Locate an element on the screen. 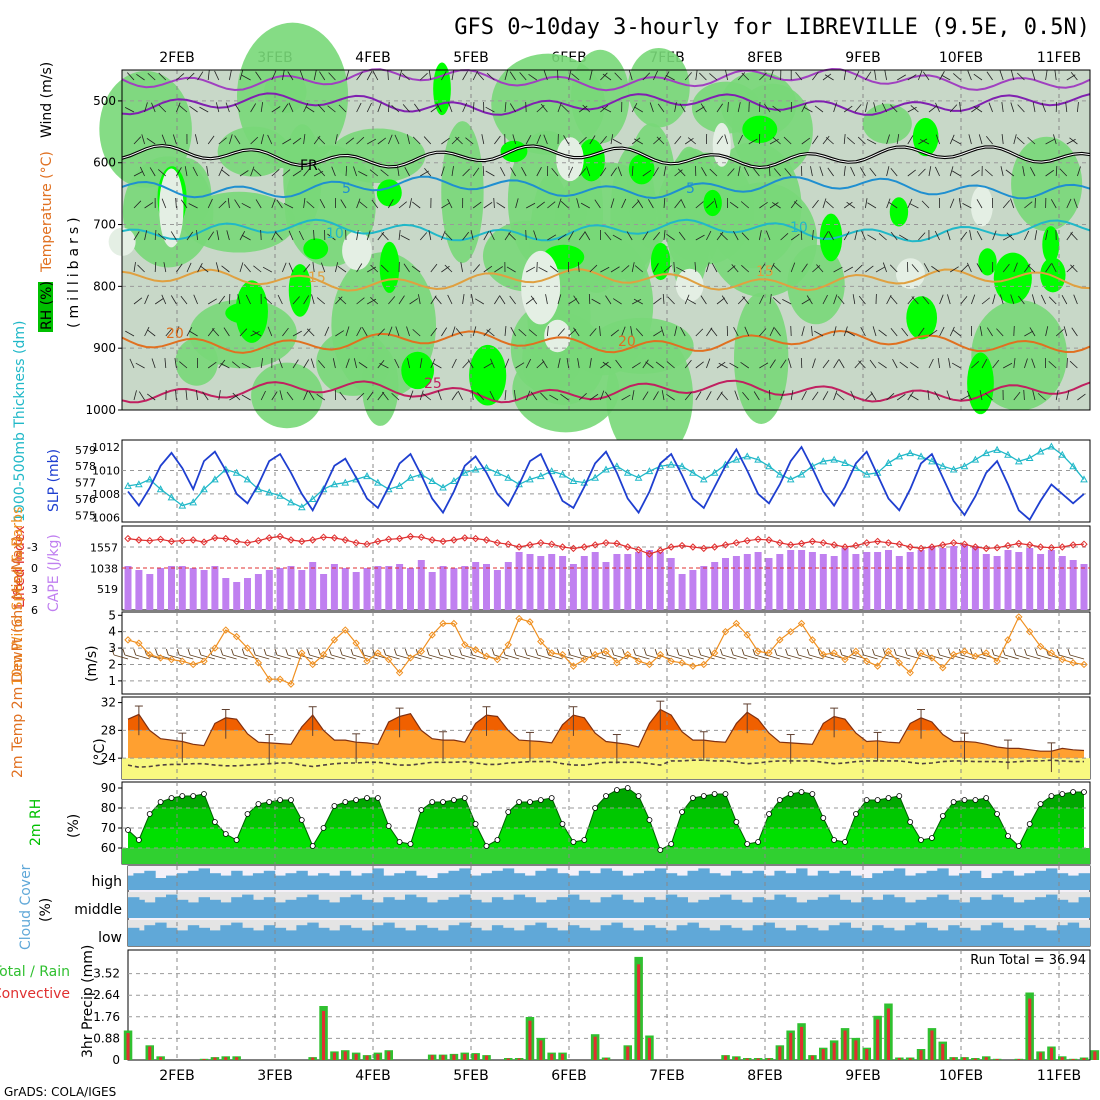  isotherm-label-25: 25 is located at coordinates (433, 384).